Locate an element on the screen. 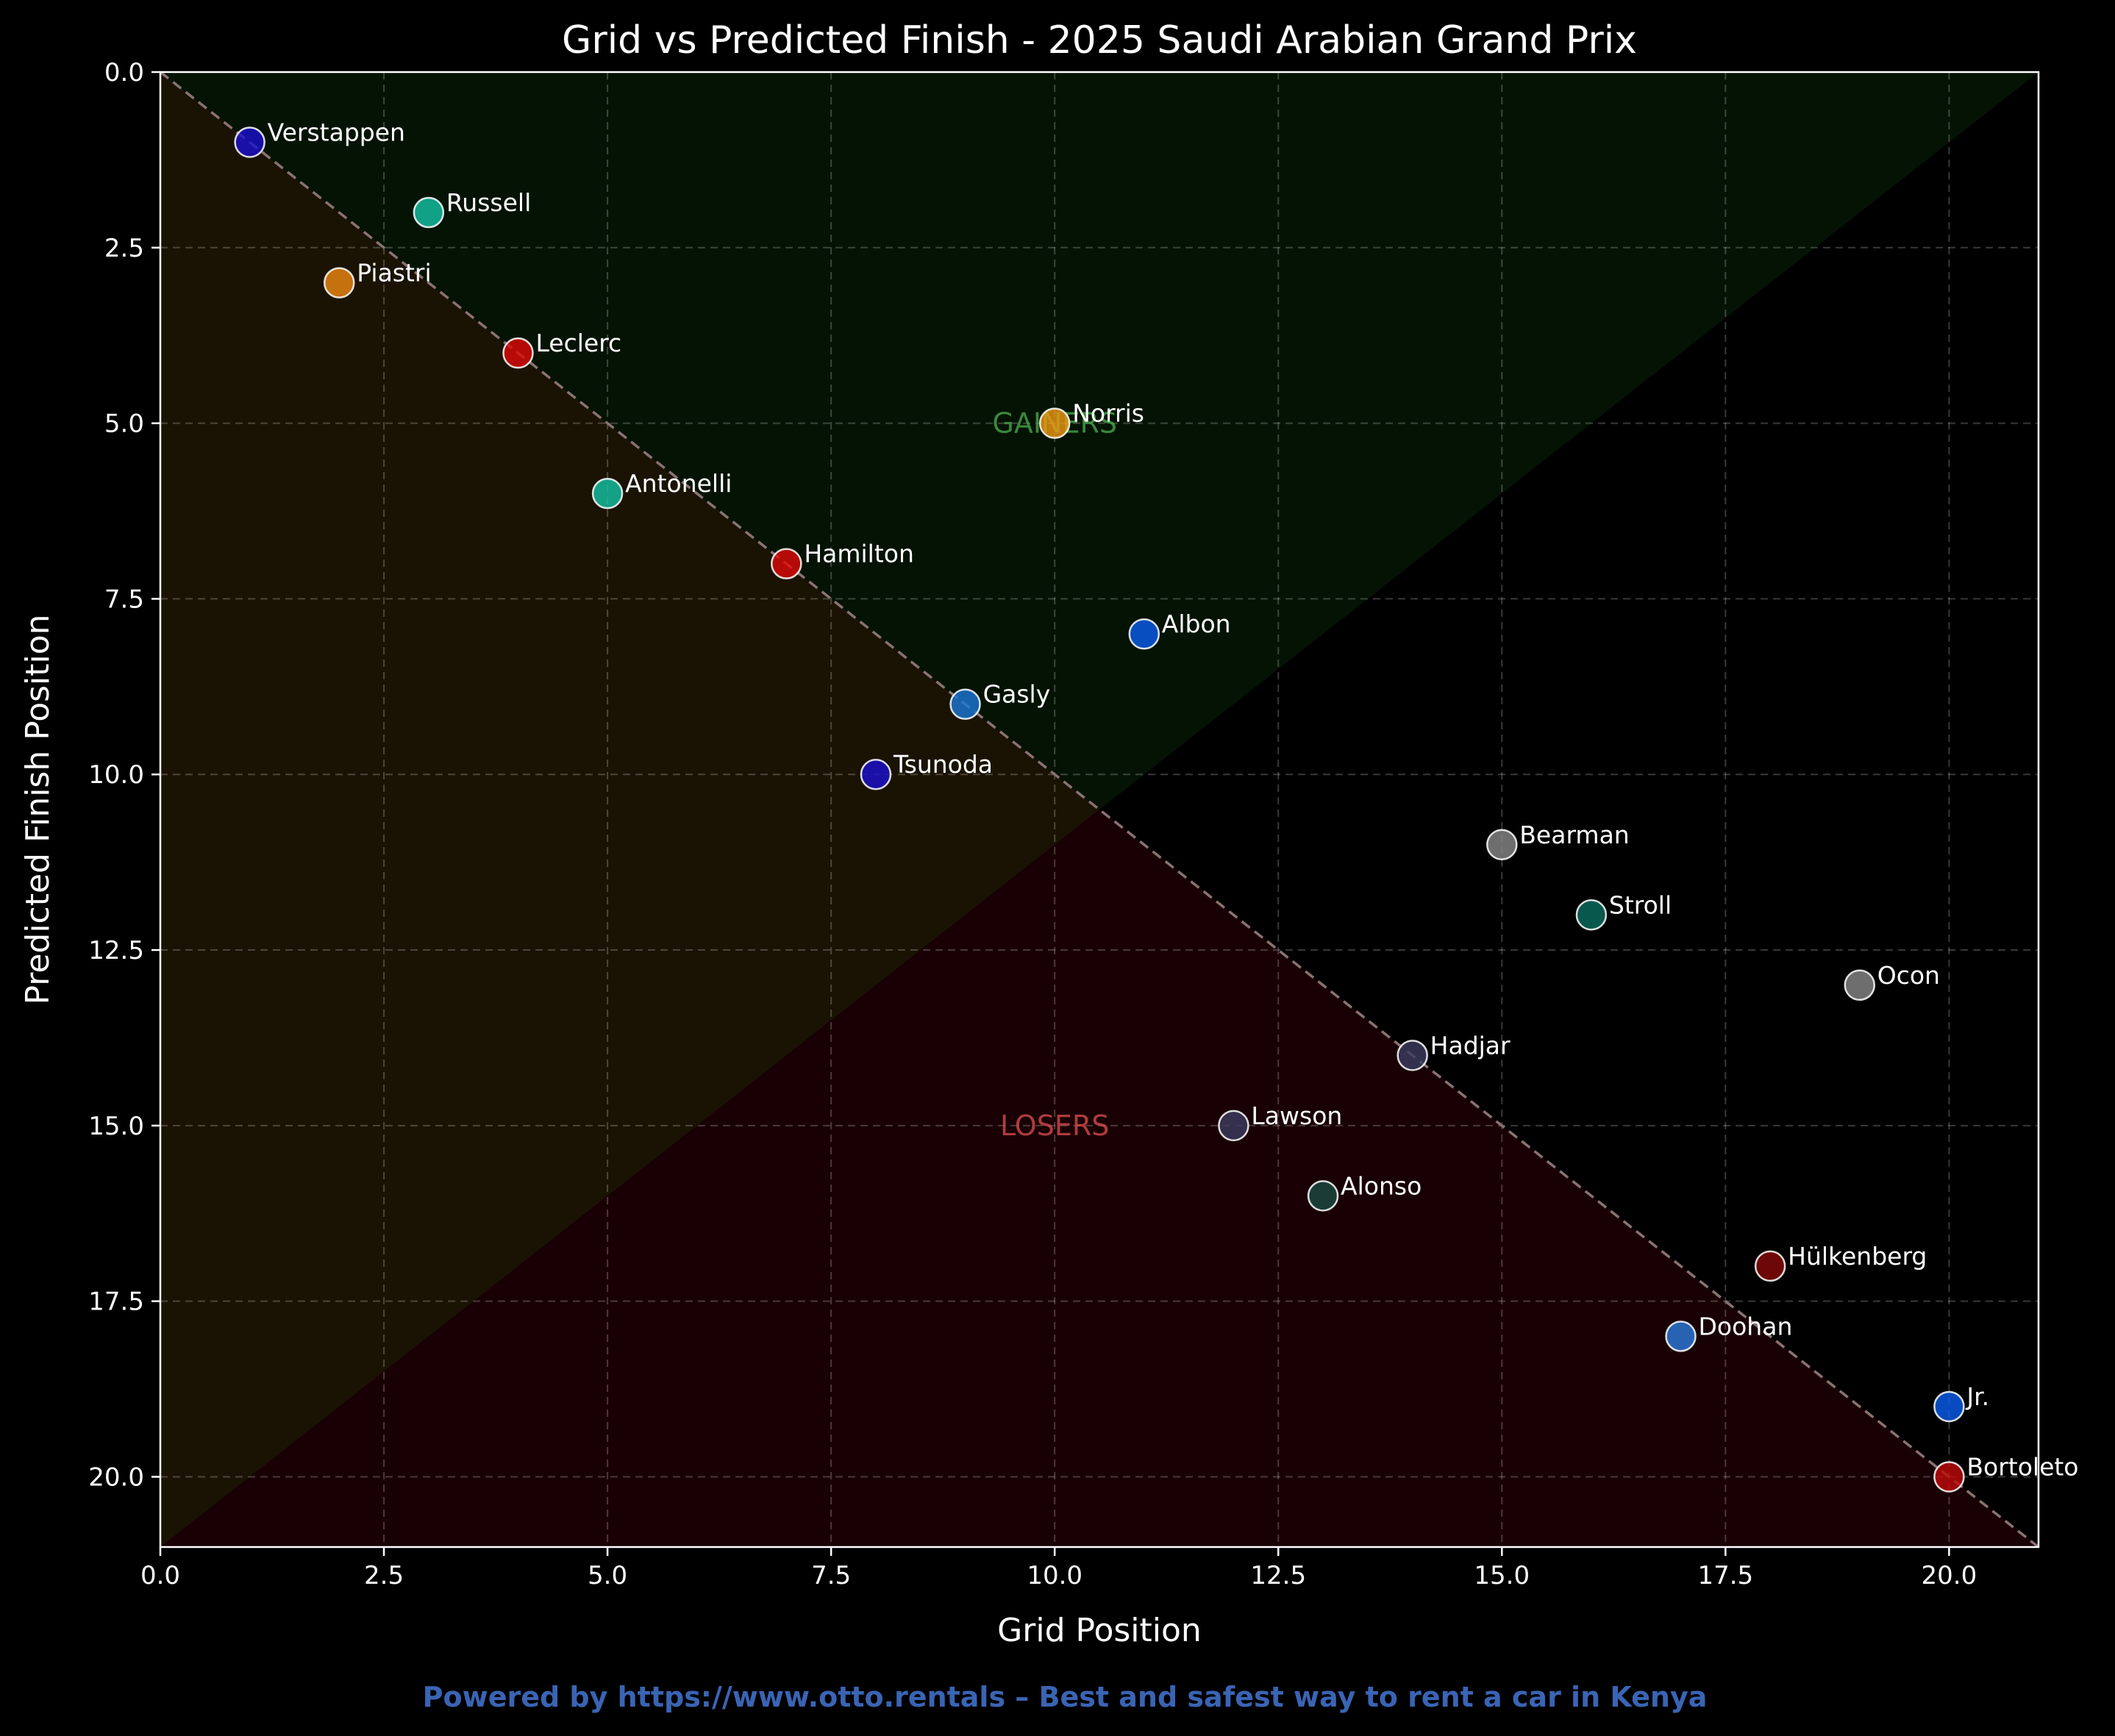 The height and width of the screenshot is (1736, 2115). point-label: Leclerc is located at coordinates (578, 343).